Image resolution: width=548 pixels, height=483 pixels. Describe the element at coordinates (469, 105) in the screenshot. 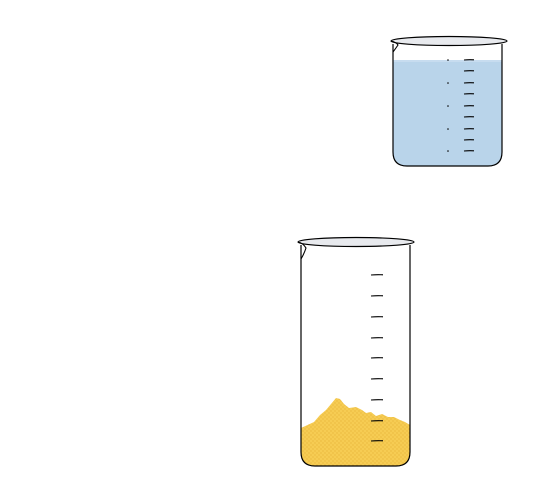

I see `small-beaker-graduations` at that location.